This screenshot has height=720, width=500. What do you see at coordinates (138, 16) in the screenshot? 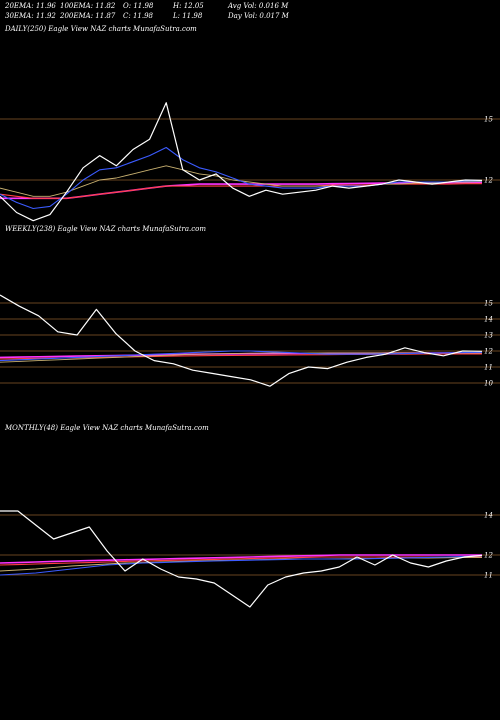
I see `stat-close: C: 11.98` at bounding box center [138, 16].